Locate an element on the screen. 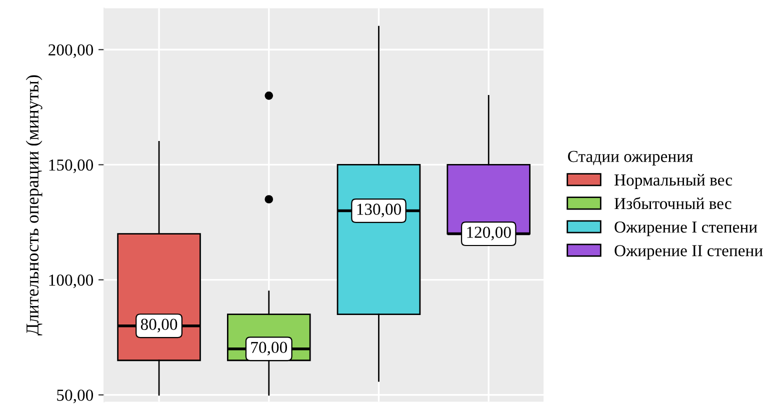 Image resolution: width=771 pixels, height=410 pixels. text: 80,00 is located at coordinates (159, 325).